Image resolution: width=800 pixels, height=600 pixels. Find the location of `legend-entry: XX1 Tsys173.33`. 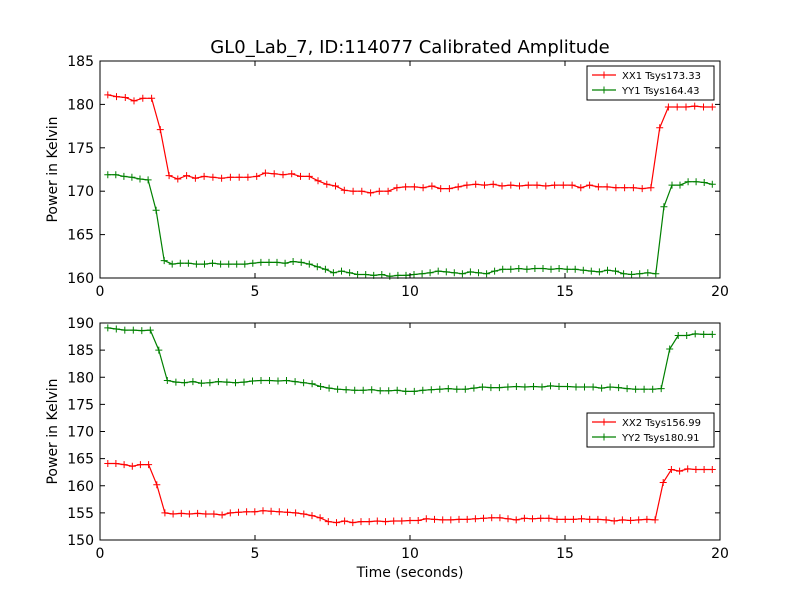

legend-entry: XX1 Tsys173.33 is located at coordinates (661, 76).